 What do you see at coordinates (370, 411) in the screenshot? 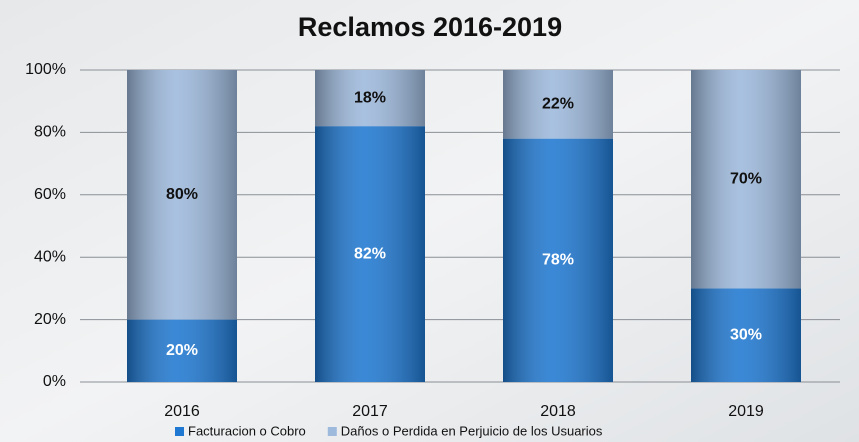
I see `x-tick-label: 2017` at bounding box center [370, 411].